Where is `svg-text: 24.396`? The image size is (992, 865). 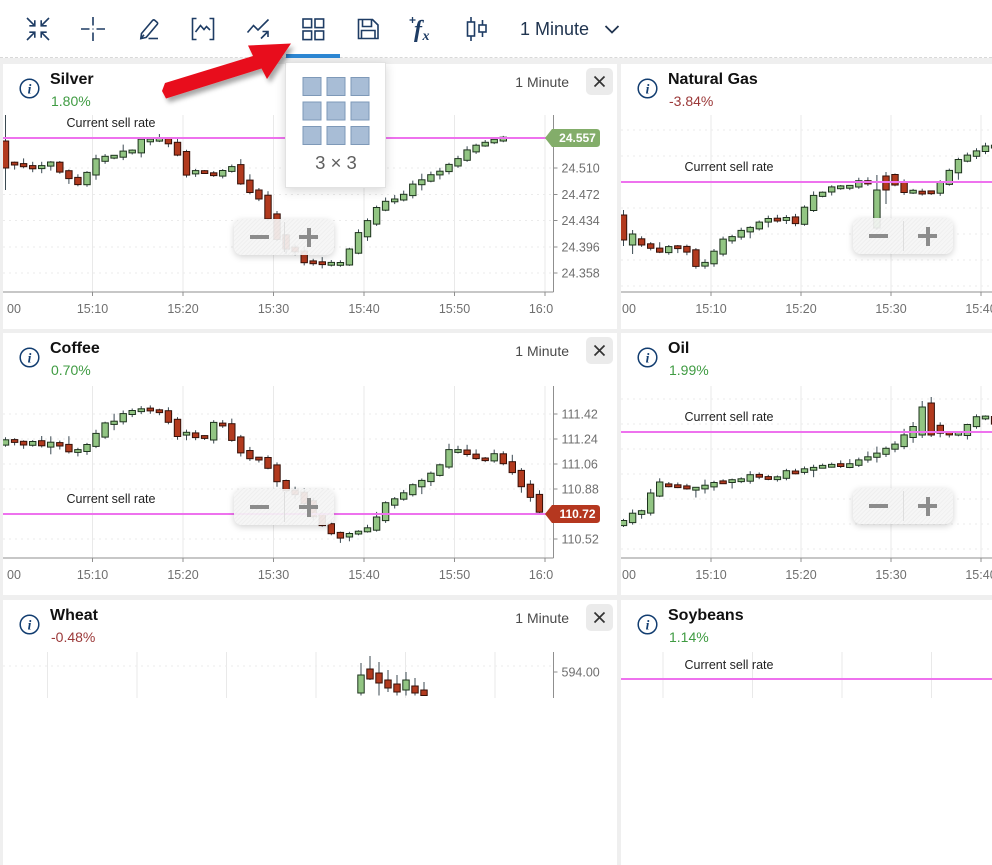
svg-text: 24.396 is located at coordinates (581, 248).